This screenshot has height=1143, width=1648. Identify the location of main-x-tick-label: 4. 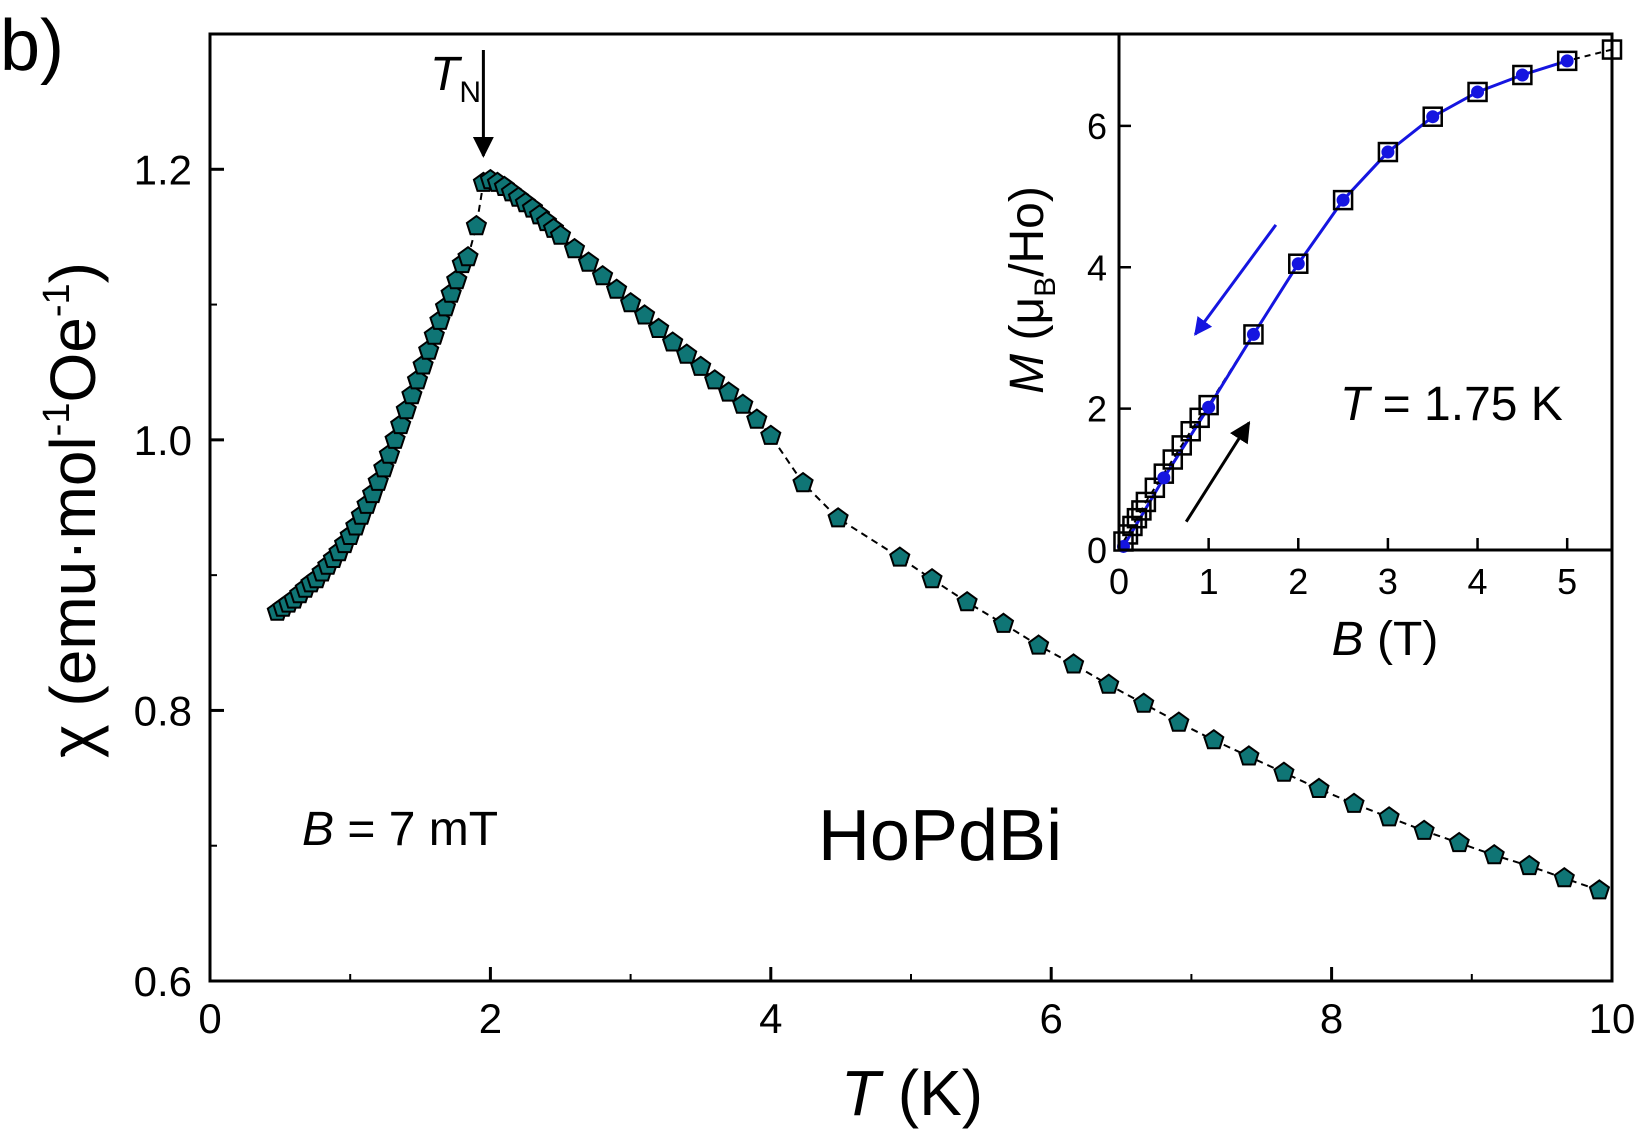
(770, 1018).